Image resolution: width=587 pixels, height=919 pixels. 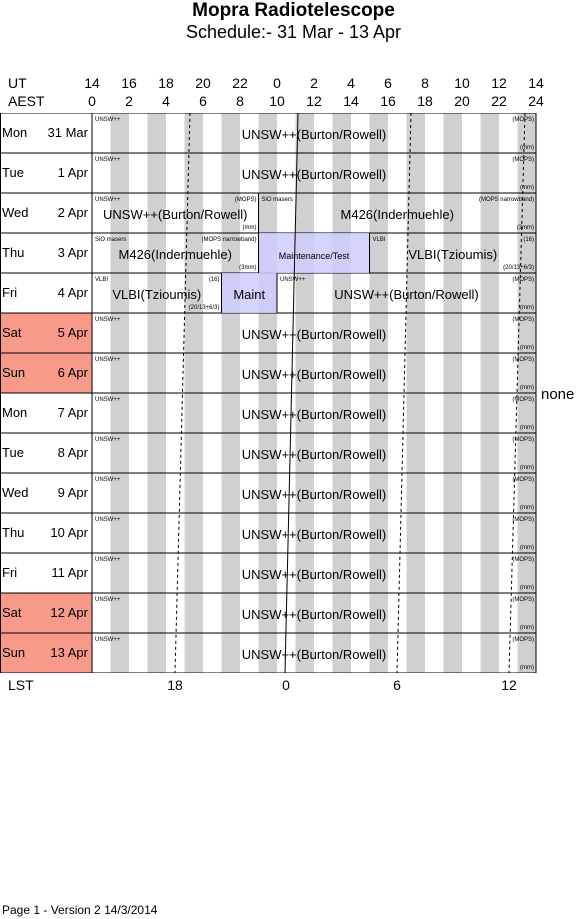 I want to click on ut-tick-label: 4, so click(x=351, y=83).